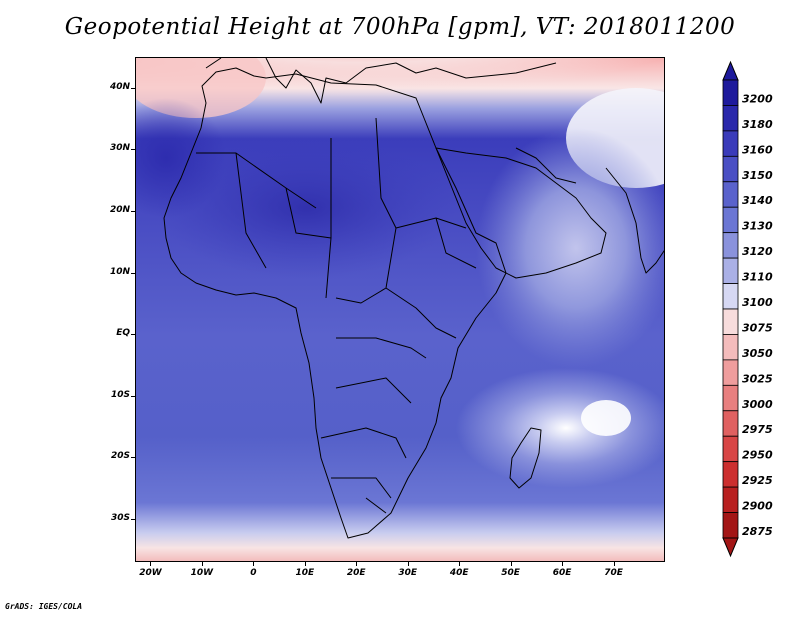 This screenshot has width=800, height=618. What do you see at coordinates (730, 70) in the screenshot?
I see `colorbar-top-arrow` at bounding box center [730, 70].